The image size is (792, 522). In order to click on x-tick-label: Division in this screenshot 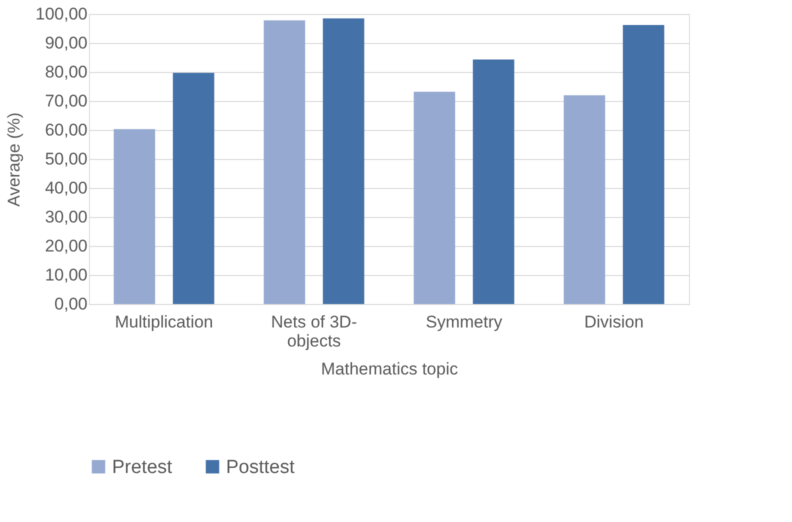, I will do `click(614, 322)`.